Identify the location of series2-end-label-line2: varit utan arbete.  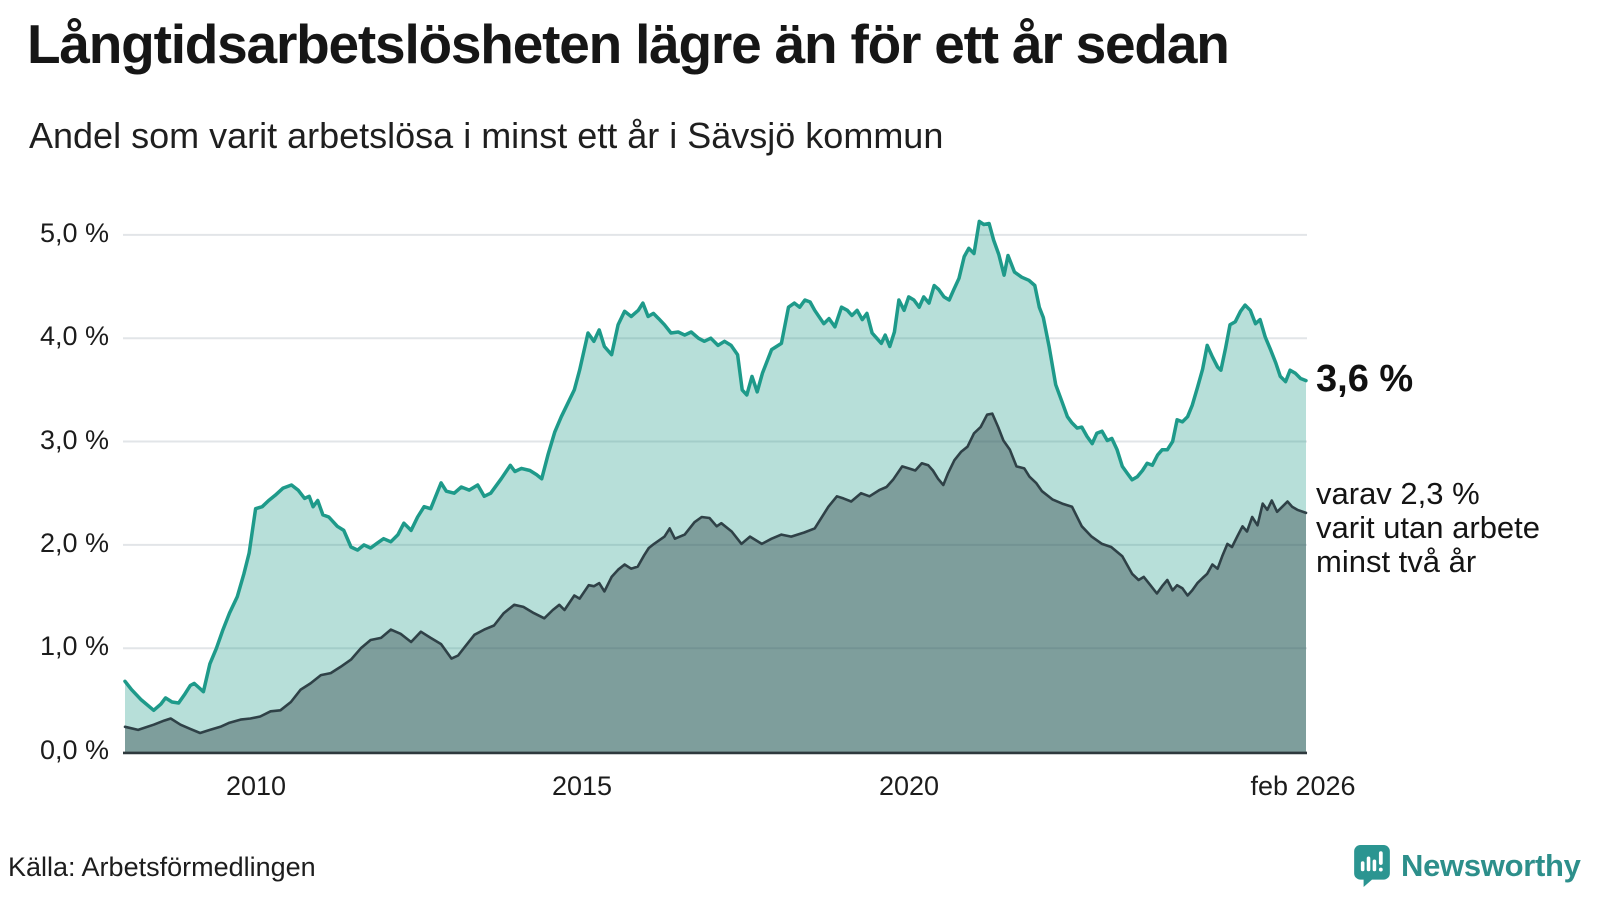
(1428, 527).